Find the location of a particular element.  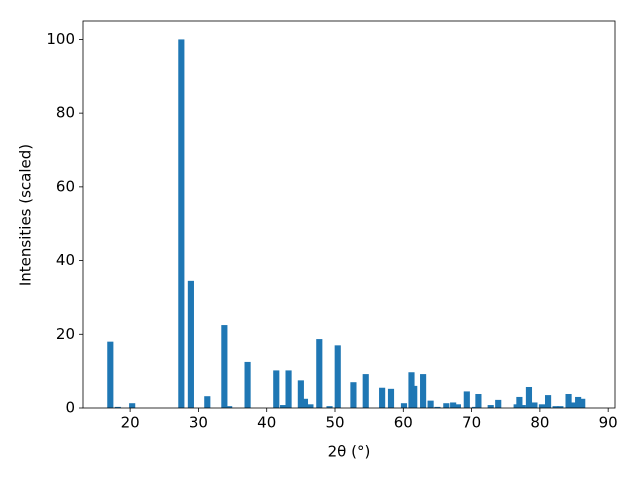

y-axis-label: Intensities (scaled) is located at coordinates (26, 215).